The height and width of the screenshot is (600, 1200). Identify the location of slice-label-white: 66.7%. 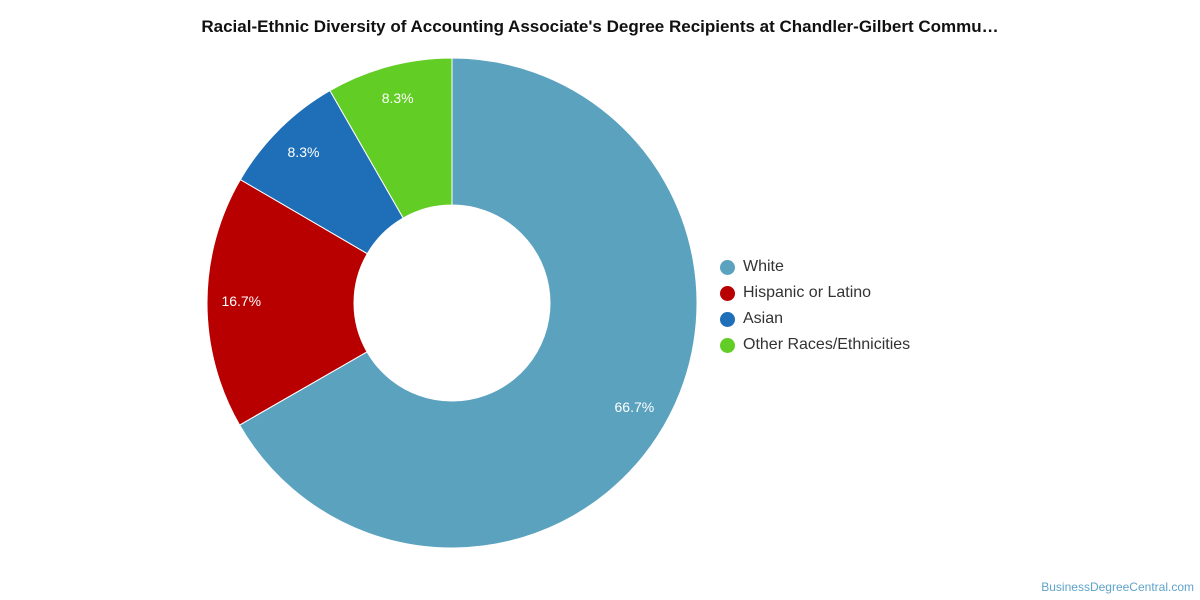
(635, 407).